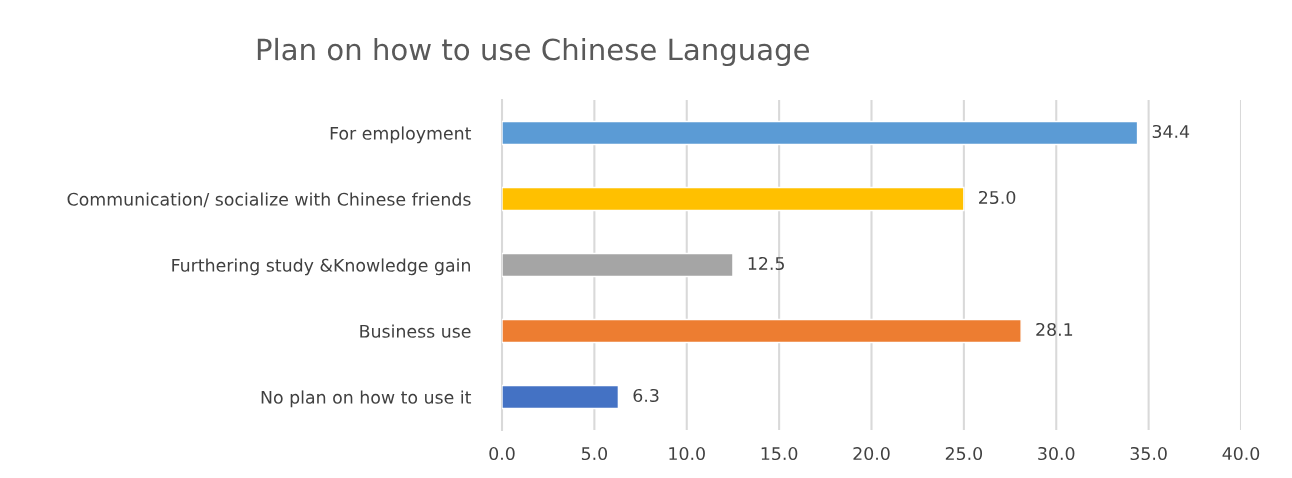  I want to click on y-tick-label: No plan on how to use it, so click(366, 399).